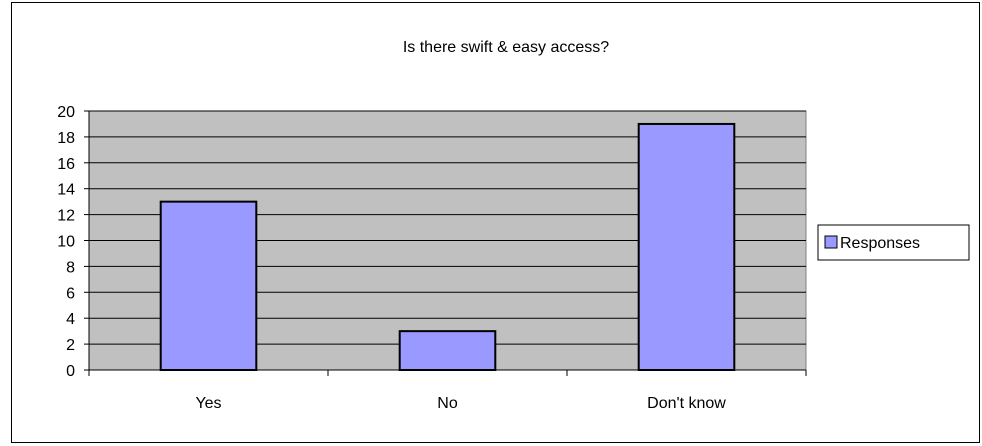  What do you see at coordinates (70, 371) in the screenshot?
I see `y-tick-label: 0` at bounding box center [70, 371].